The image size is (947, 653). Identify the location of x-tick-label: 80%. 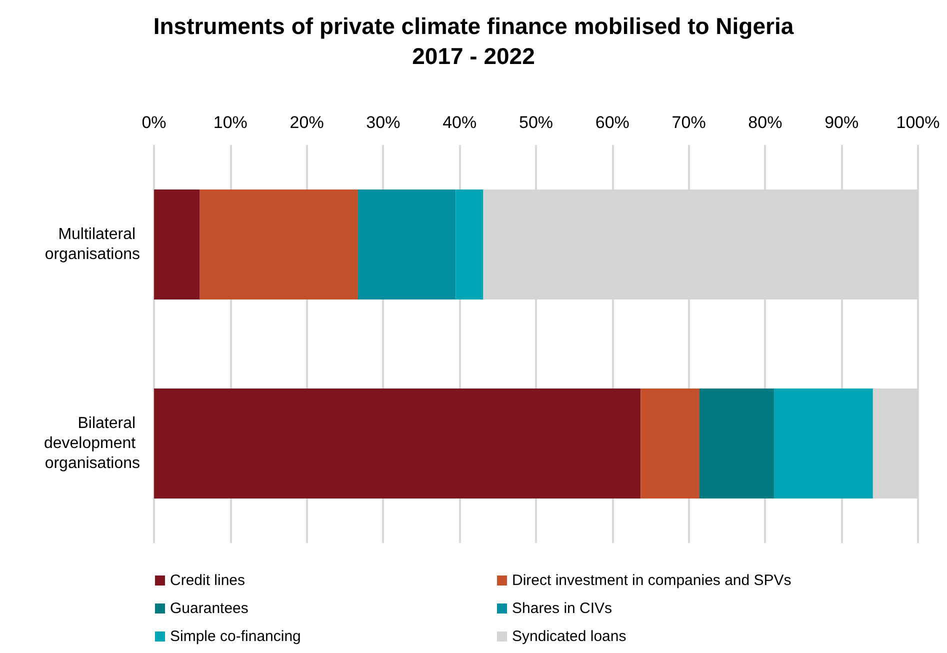
(765, 122).